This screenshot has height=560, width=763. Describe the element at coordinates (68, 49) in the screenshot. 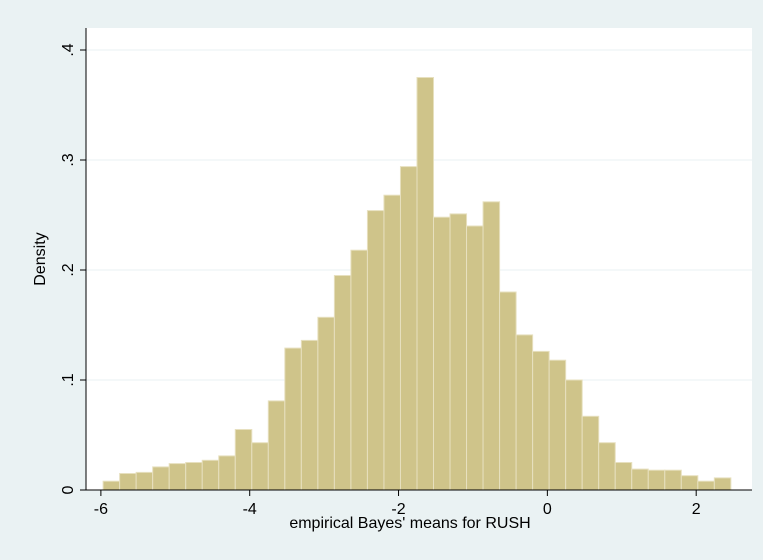

I see `y-tick-label-4: .4` at that location.